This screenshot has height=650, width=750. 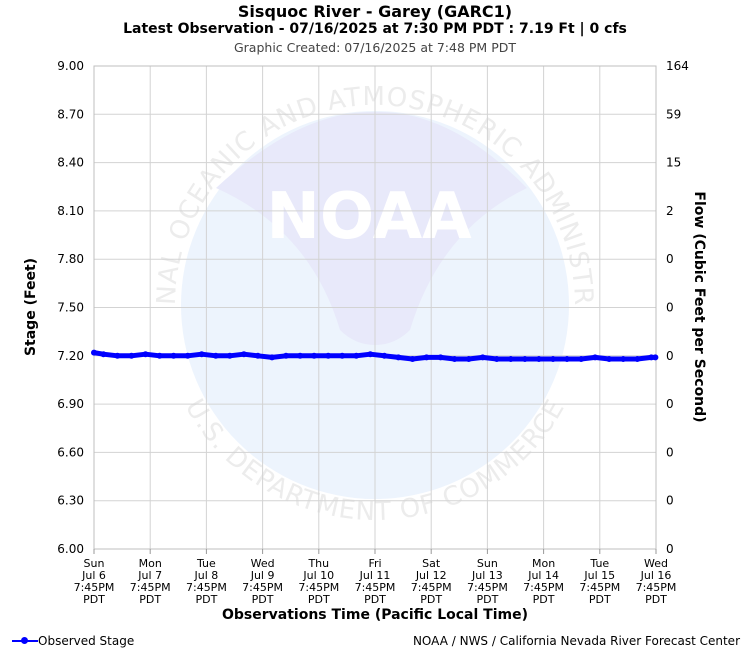 What do you see at coordinates (206, 581) in the screenshot?
I see `x-tick-label: Tue Jul 8 7:45PM PDT` at bounding box center [206, 581].